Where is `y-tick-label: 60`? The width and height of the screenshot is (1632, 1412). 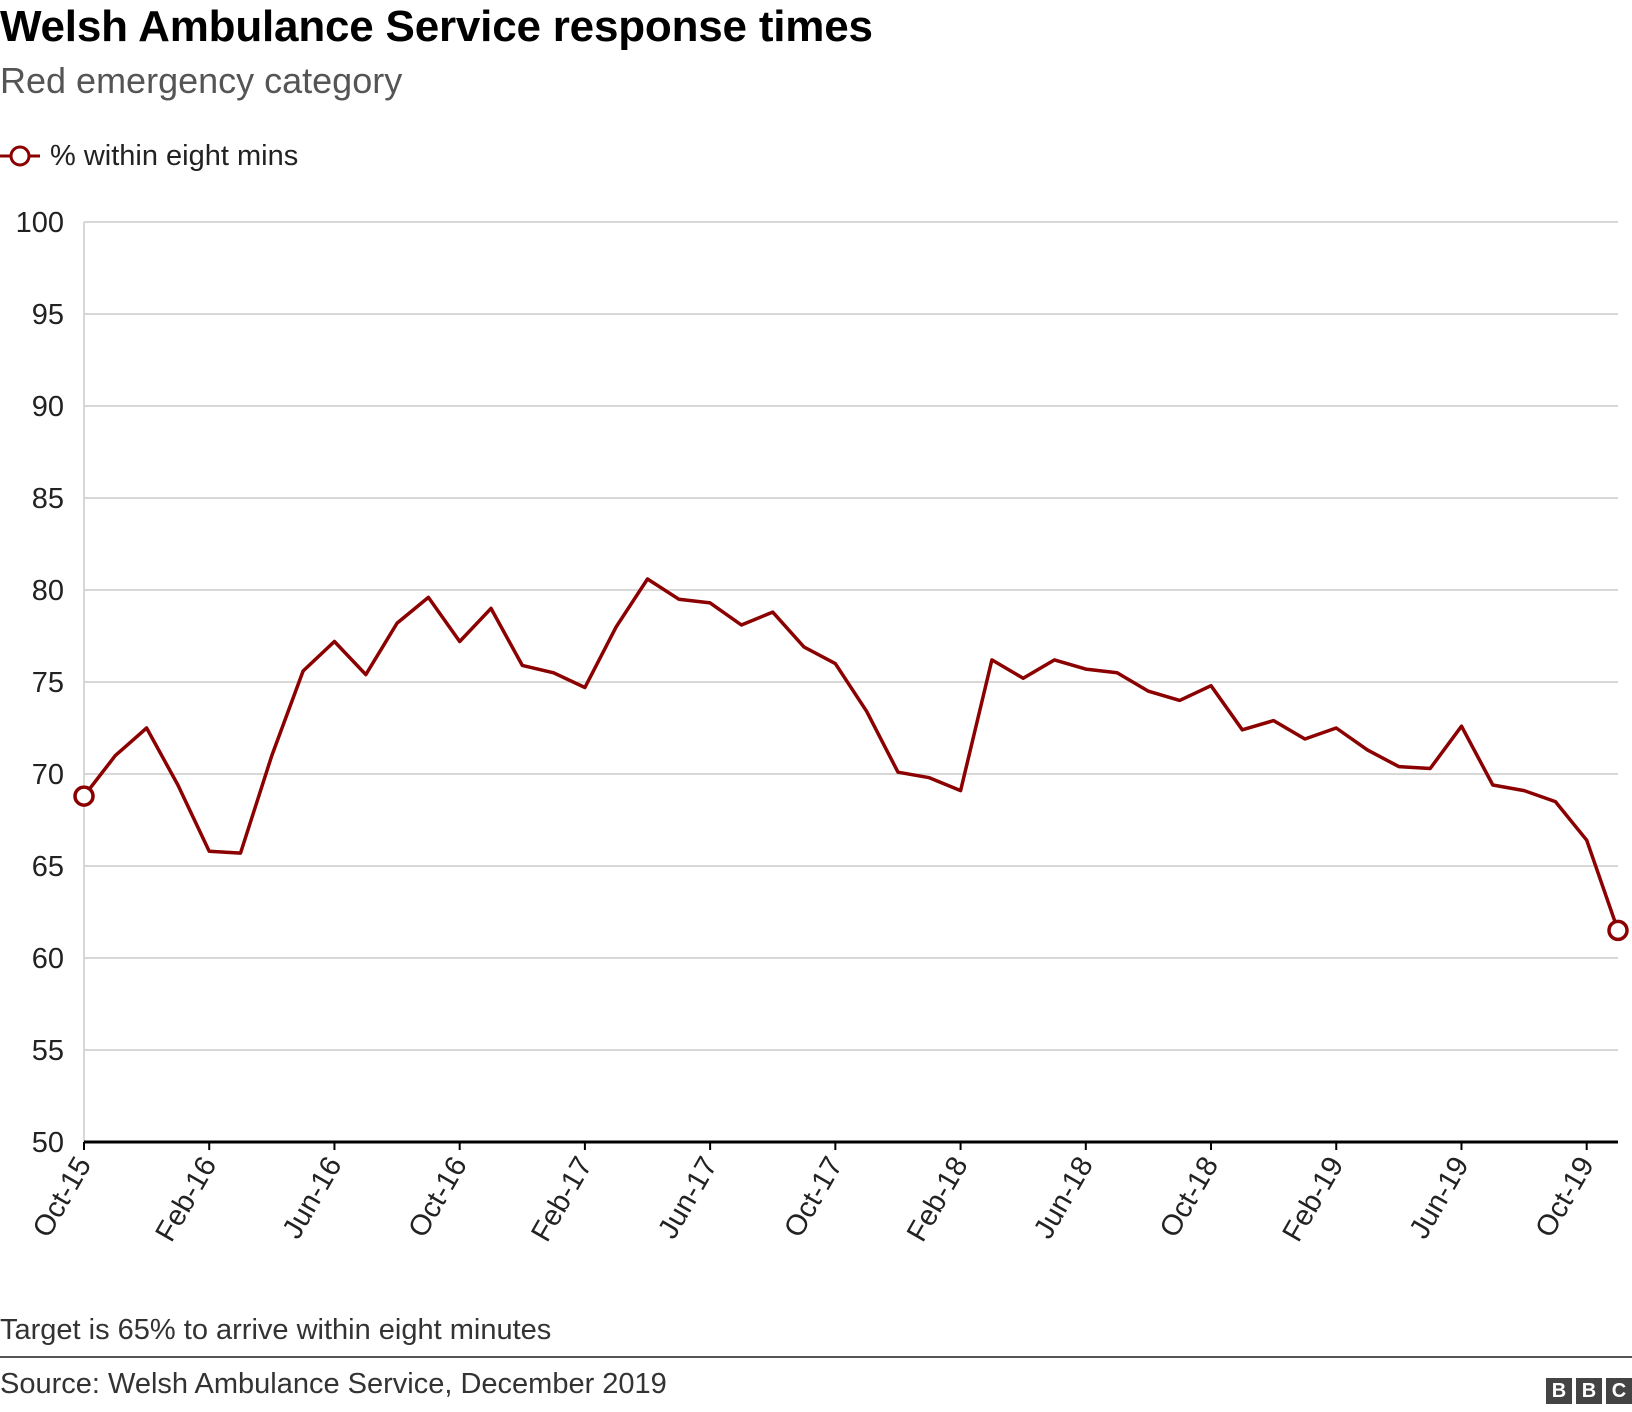 y-tick-label: 60 is located at coordinates (48, 959).